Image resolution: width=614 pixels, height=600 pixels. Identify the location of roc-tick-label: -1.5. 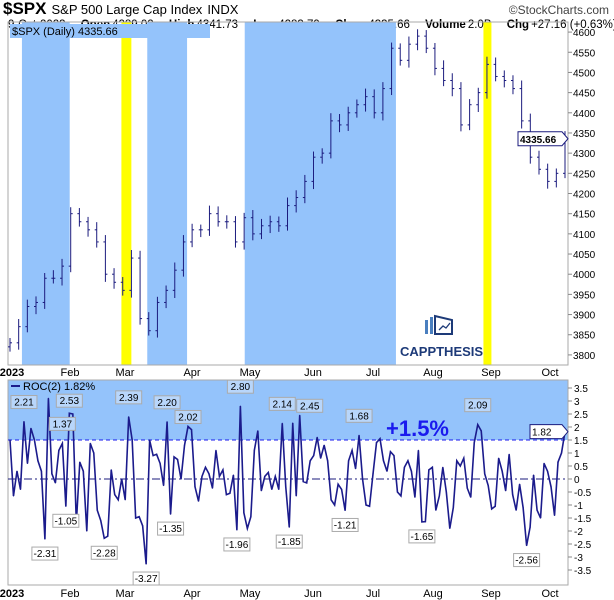
(583, 519).